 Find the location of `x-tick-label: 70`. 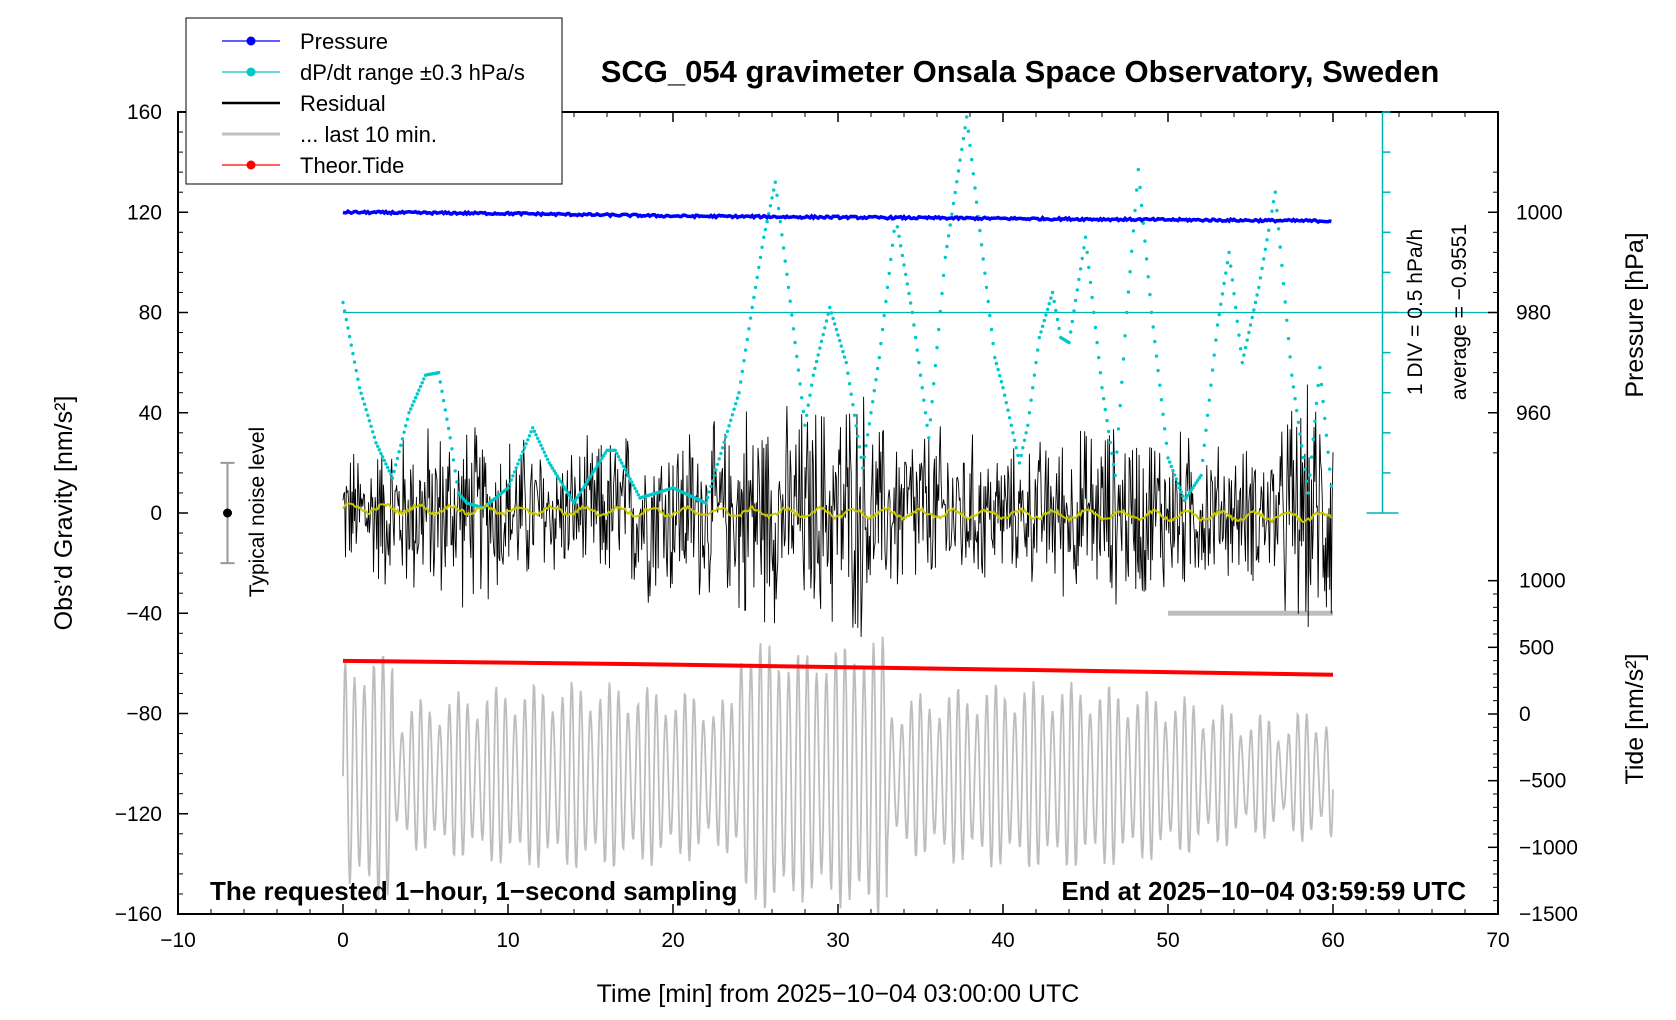

x-tick-label: 70 is located at coordinates (1497, 940).